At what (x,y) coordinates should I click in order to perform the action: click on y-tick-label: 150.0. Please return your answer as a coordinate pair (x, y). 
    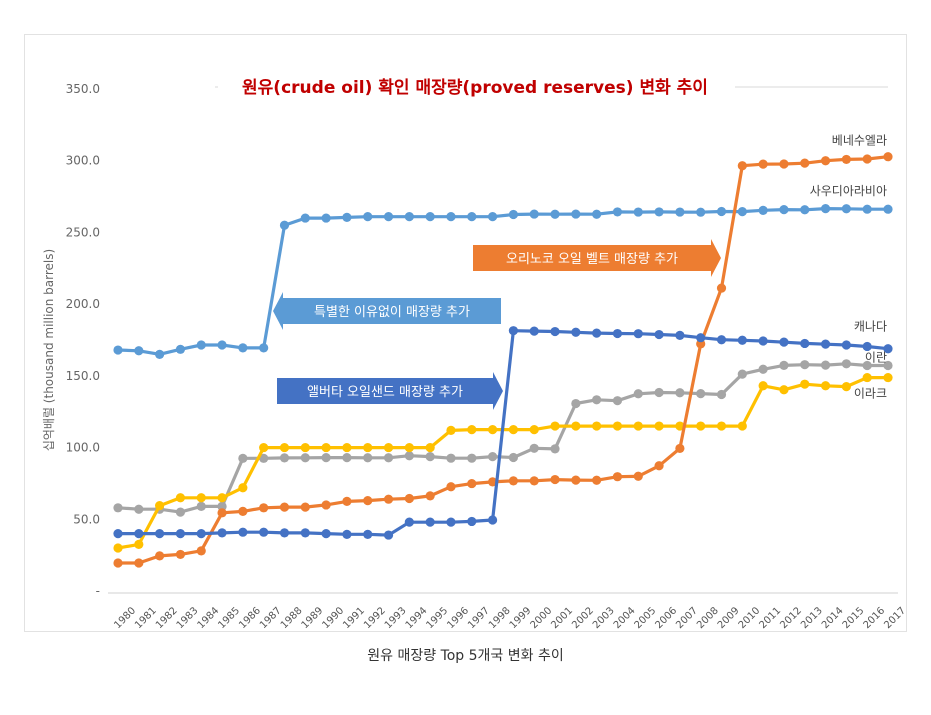
    Looking at the image, I should click on (83, 376).